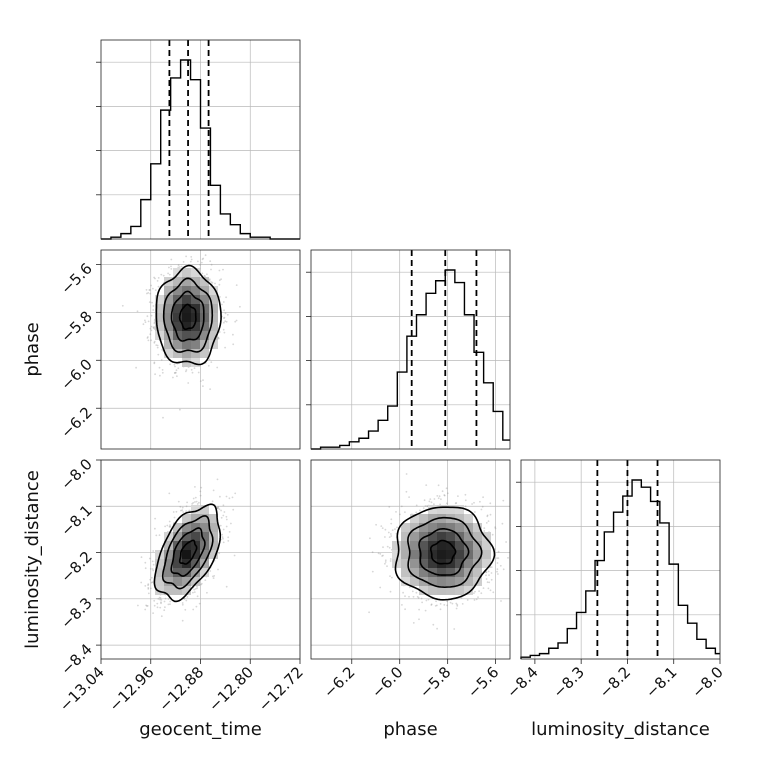 This screenshot has width=760, height=760. I want to click on xtick-label-geocent_time-3: −12.80, so click(231, 689).